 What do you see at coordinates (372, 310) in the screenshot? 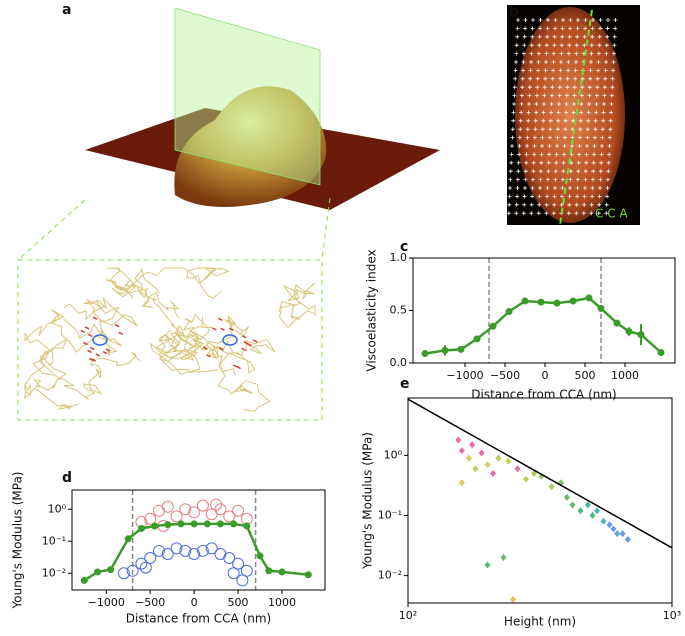
I see `y-axis-label: Viscoelasticity index` at bounding box center [372, 310].